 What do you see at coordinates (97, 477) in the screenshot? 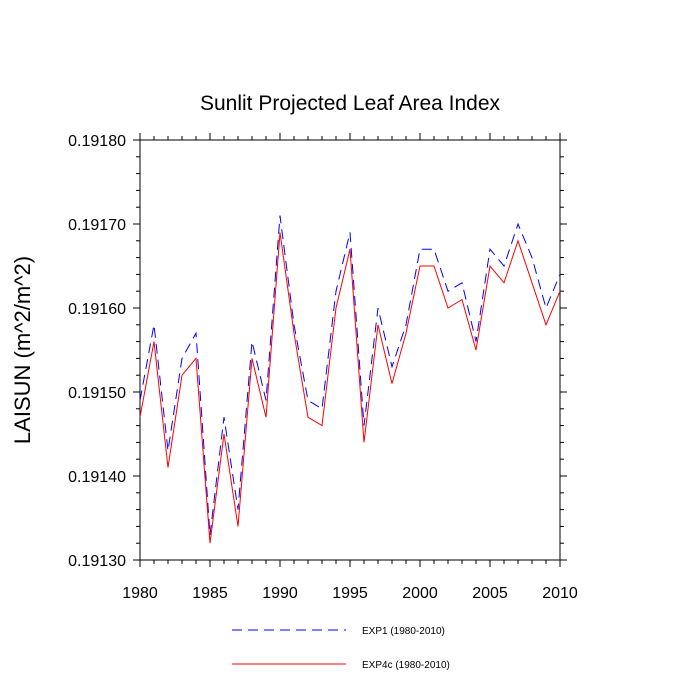
I see `y-tick-label: 0.19140` at bounding box center [97, 477].